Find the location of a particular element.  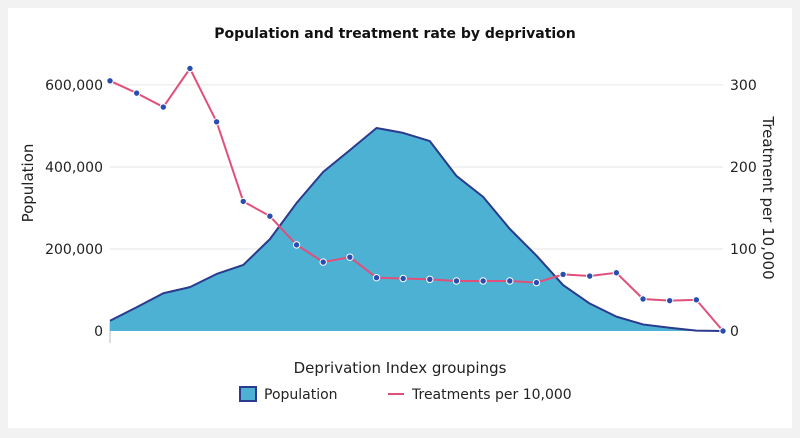

left-tick-label: 600,000 is located at coordinates (74, 86).